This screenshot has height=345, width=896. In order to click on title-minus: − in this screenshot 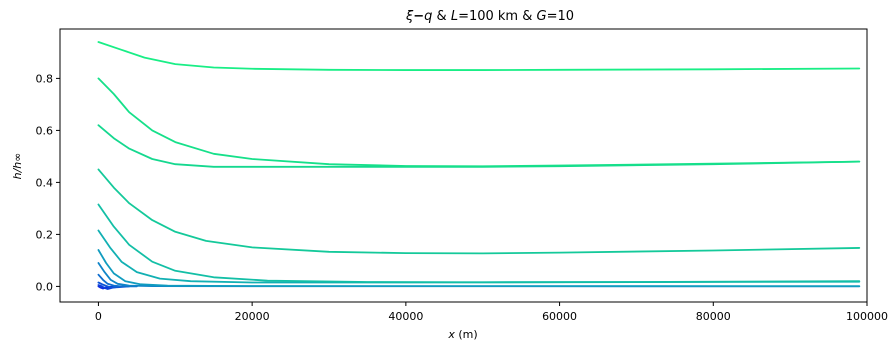, I will do `click(418, 16)`.